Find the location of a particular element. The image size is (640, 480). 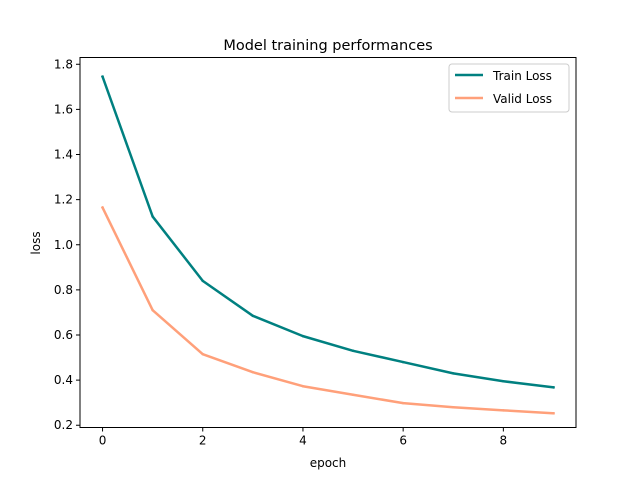

y-tick-label: 0.8 is located at coordinates (63, 290).